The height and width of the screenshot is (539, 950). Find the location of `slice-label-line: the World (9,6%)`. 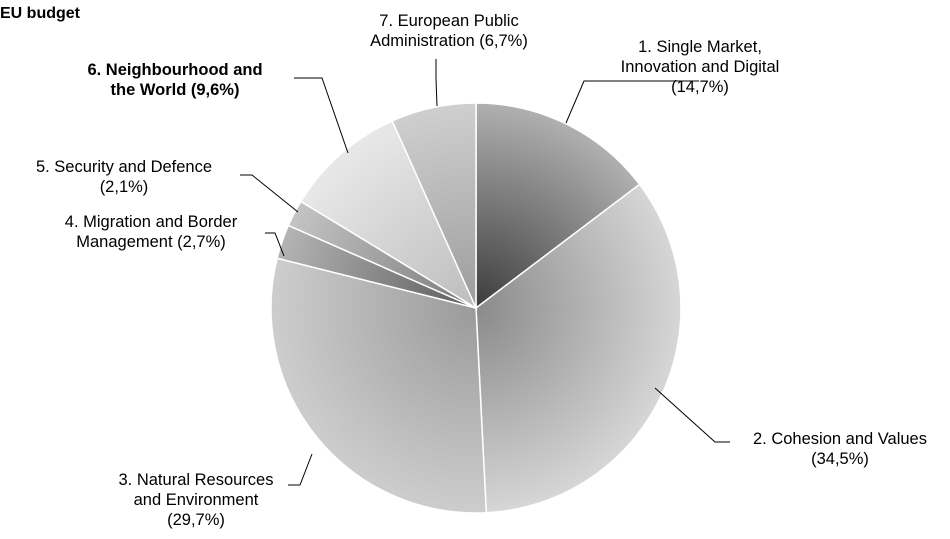

slice-label-line: the World (9,6%) is located at coordinates (175, 90).